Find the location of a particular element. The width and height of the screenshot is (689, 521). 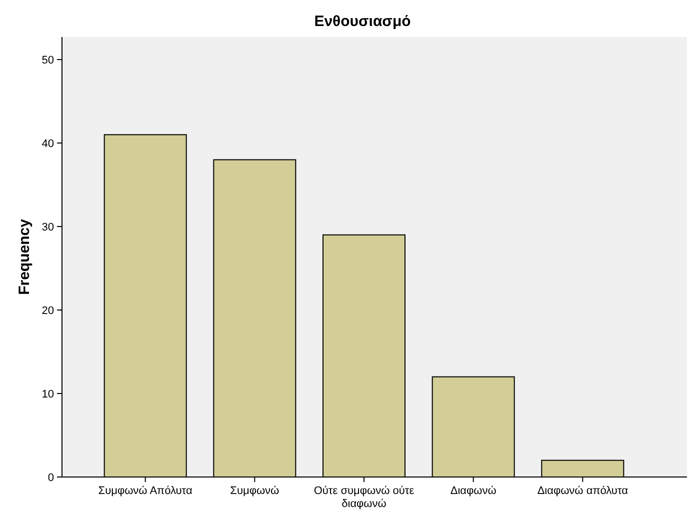

x-tick-label: Διαφωνώ απόλυτα is located at coordinates (583, 491).